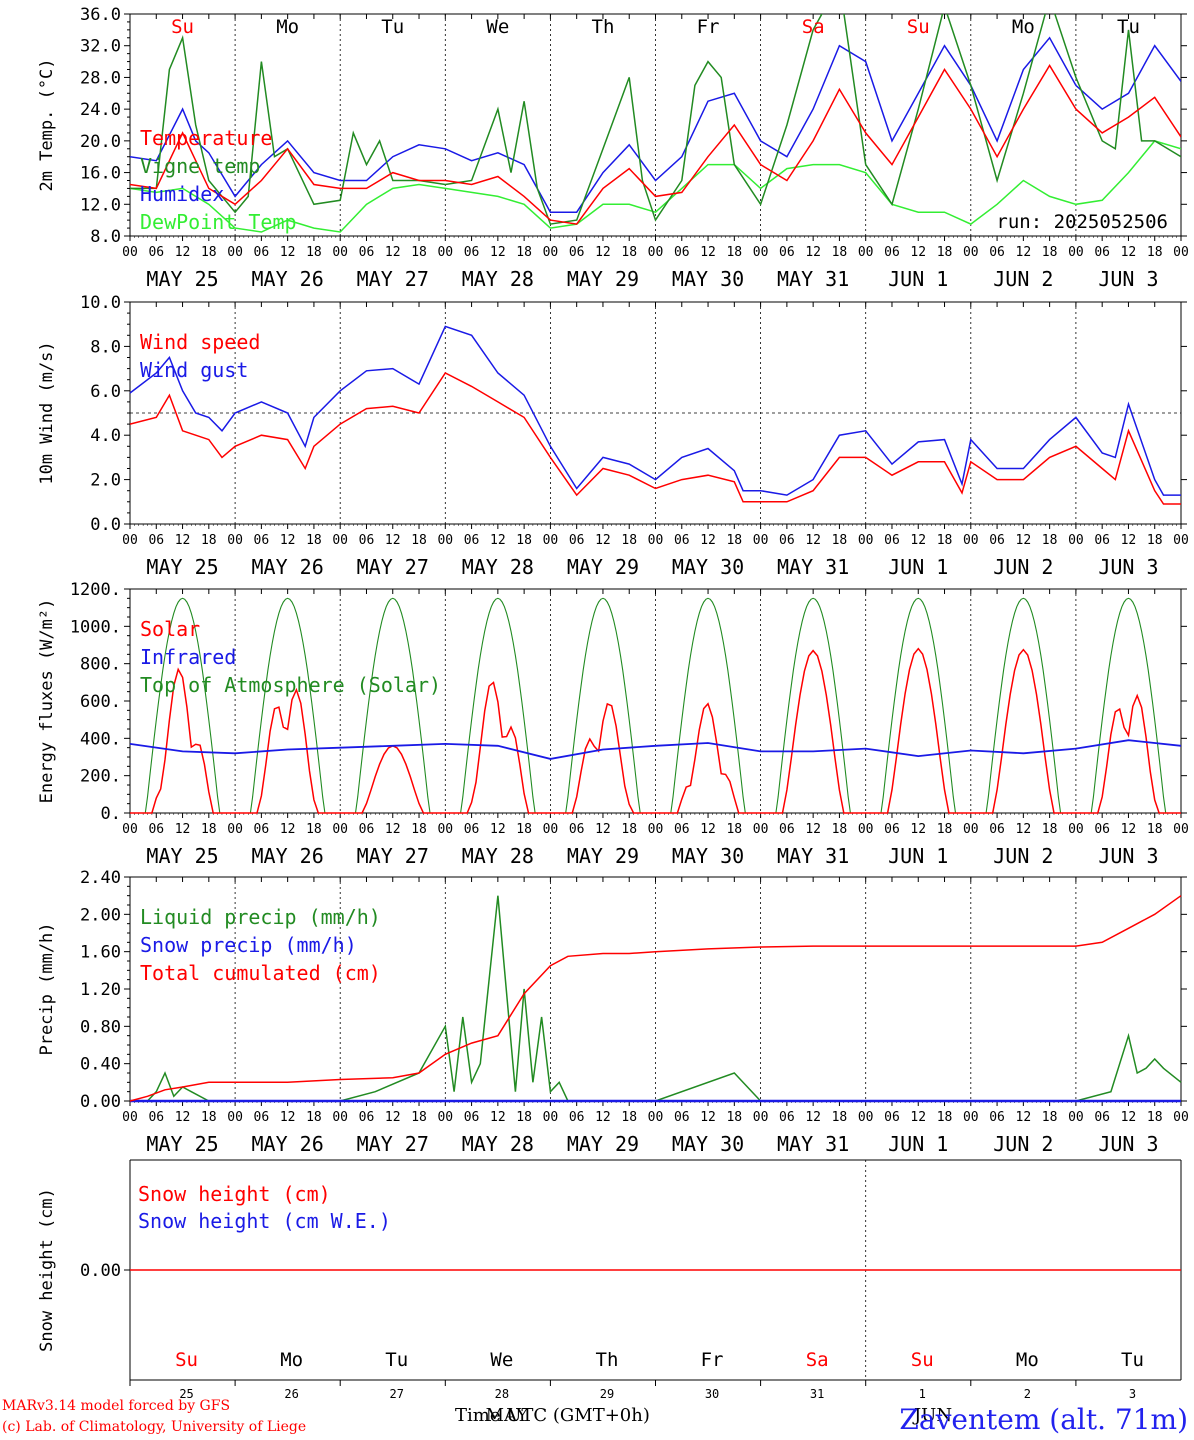 This screenshot has width=1194, height=1440. What do you see at coordinates (100, 953) in the screenshot?
I see `y-tick-label: 1.60` at bounding box center [100, 953].